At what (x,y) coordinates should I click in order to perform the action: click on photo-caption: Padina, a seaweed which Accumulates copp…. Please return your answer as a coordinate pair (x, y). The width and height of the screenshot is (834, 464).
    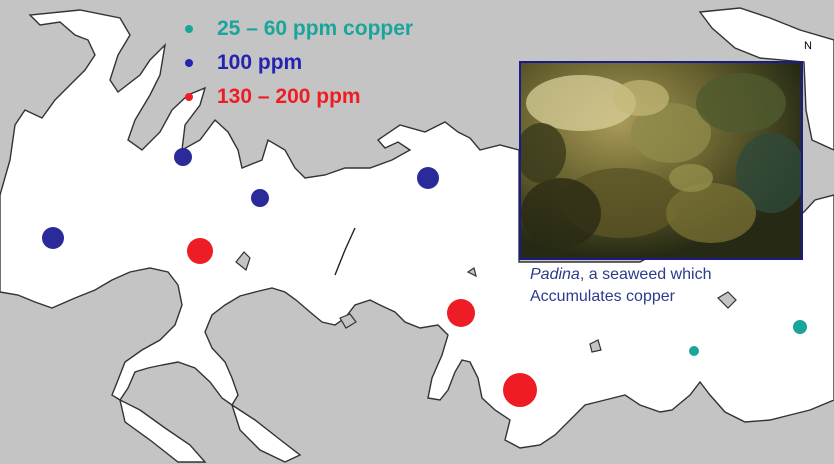
    Looking at the image, I should click on (620, 286).